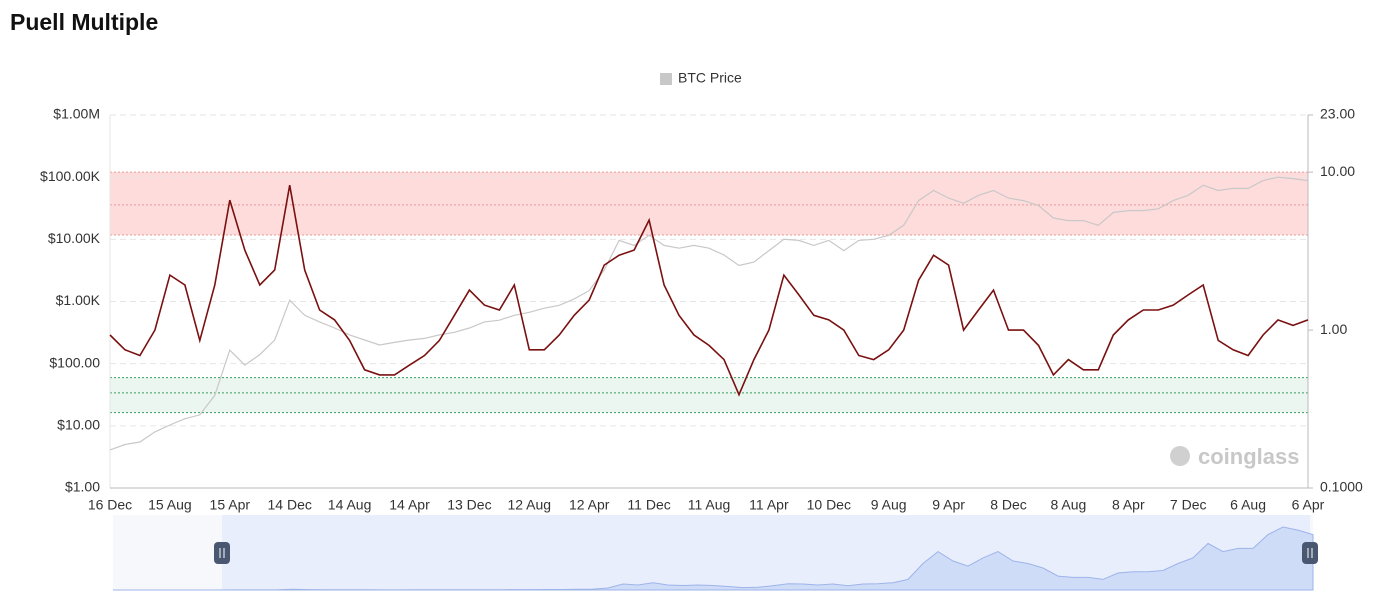 The image size is (1384, 614). I want to click on y-tick-label: $100.00K, so click(70, 176).